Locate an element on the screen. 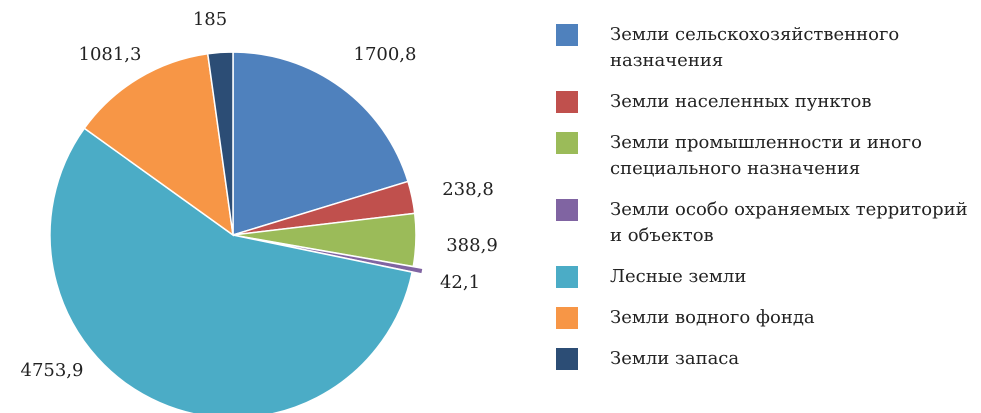 The width and height of the screenshot is (981, 413). legend-item: Земли водного фонда is located at coordinates (766, 318).